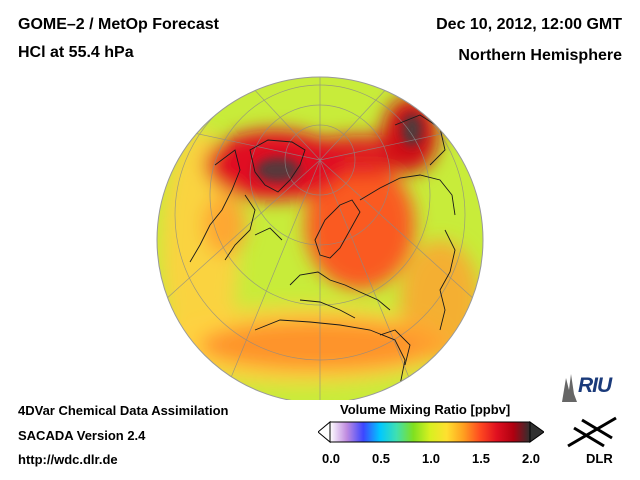  I want to click on footer-url: http://wdc.dlr.de, so click(68, 459).